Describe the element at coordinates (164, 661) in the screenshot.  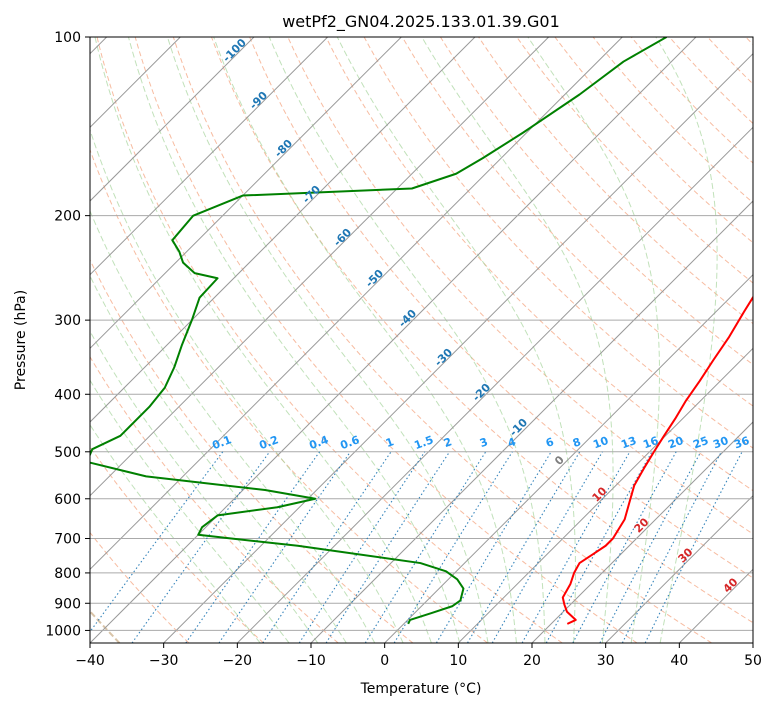
I see `x-tick-label: −30` at that location.